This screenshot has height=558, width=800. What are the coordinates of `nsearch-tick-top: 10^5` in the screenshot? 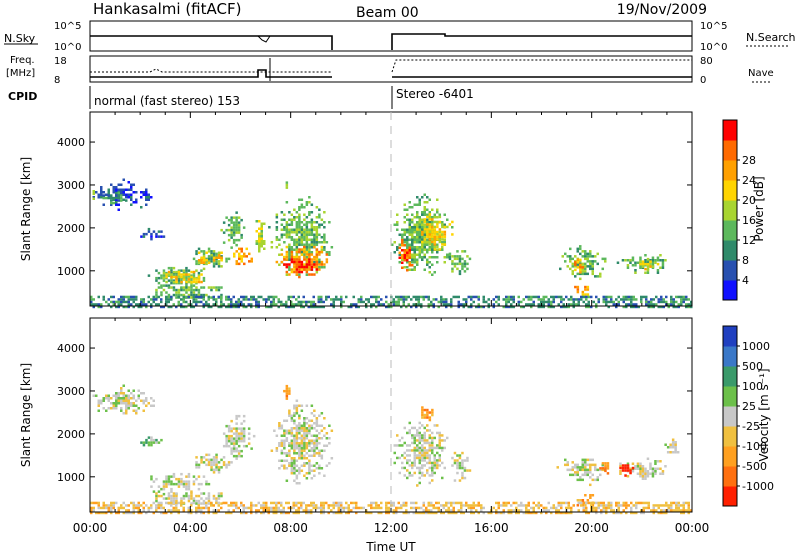 It's located at (713, 26).